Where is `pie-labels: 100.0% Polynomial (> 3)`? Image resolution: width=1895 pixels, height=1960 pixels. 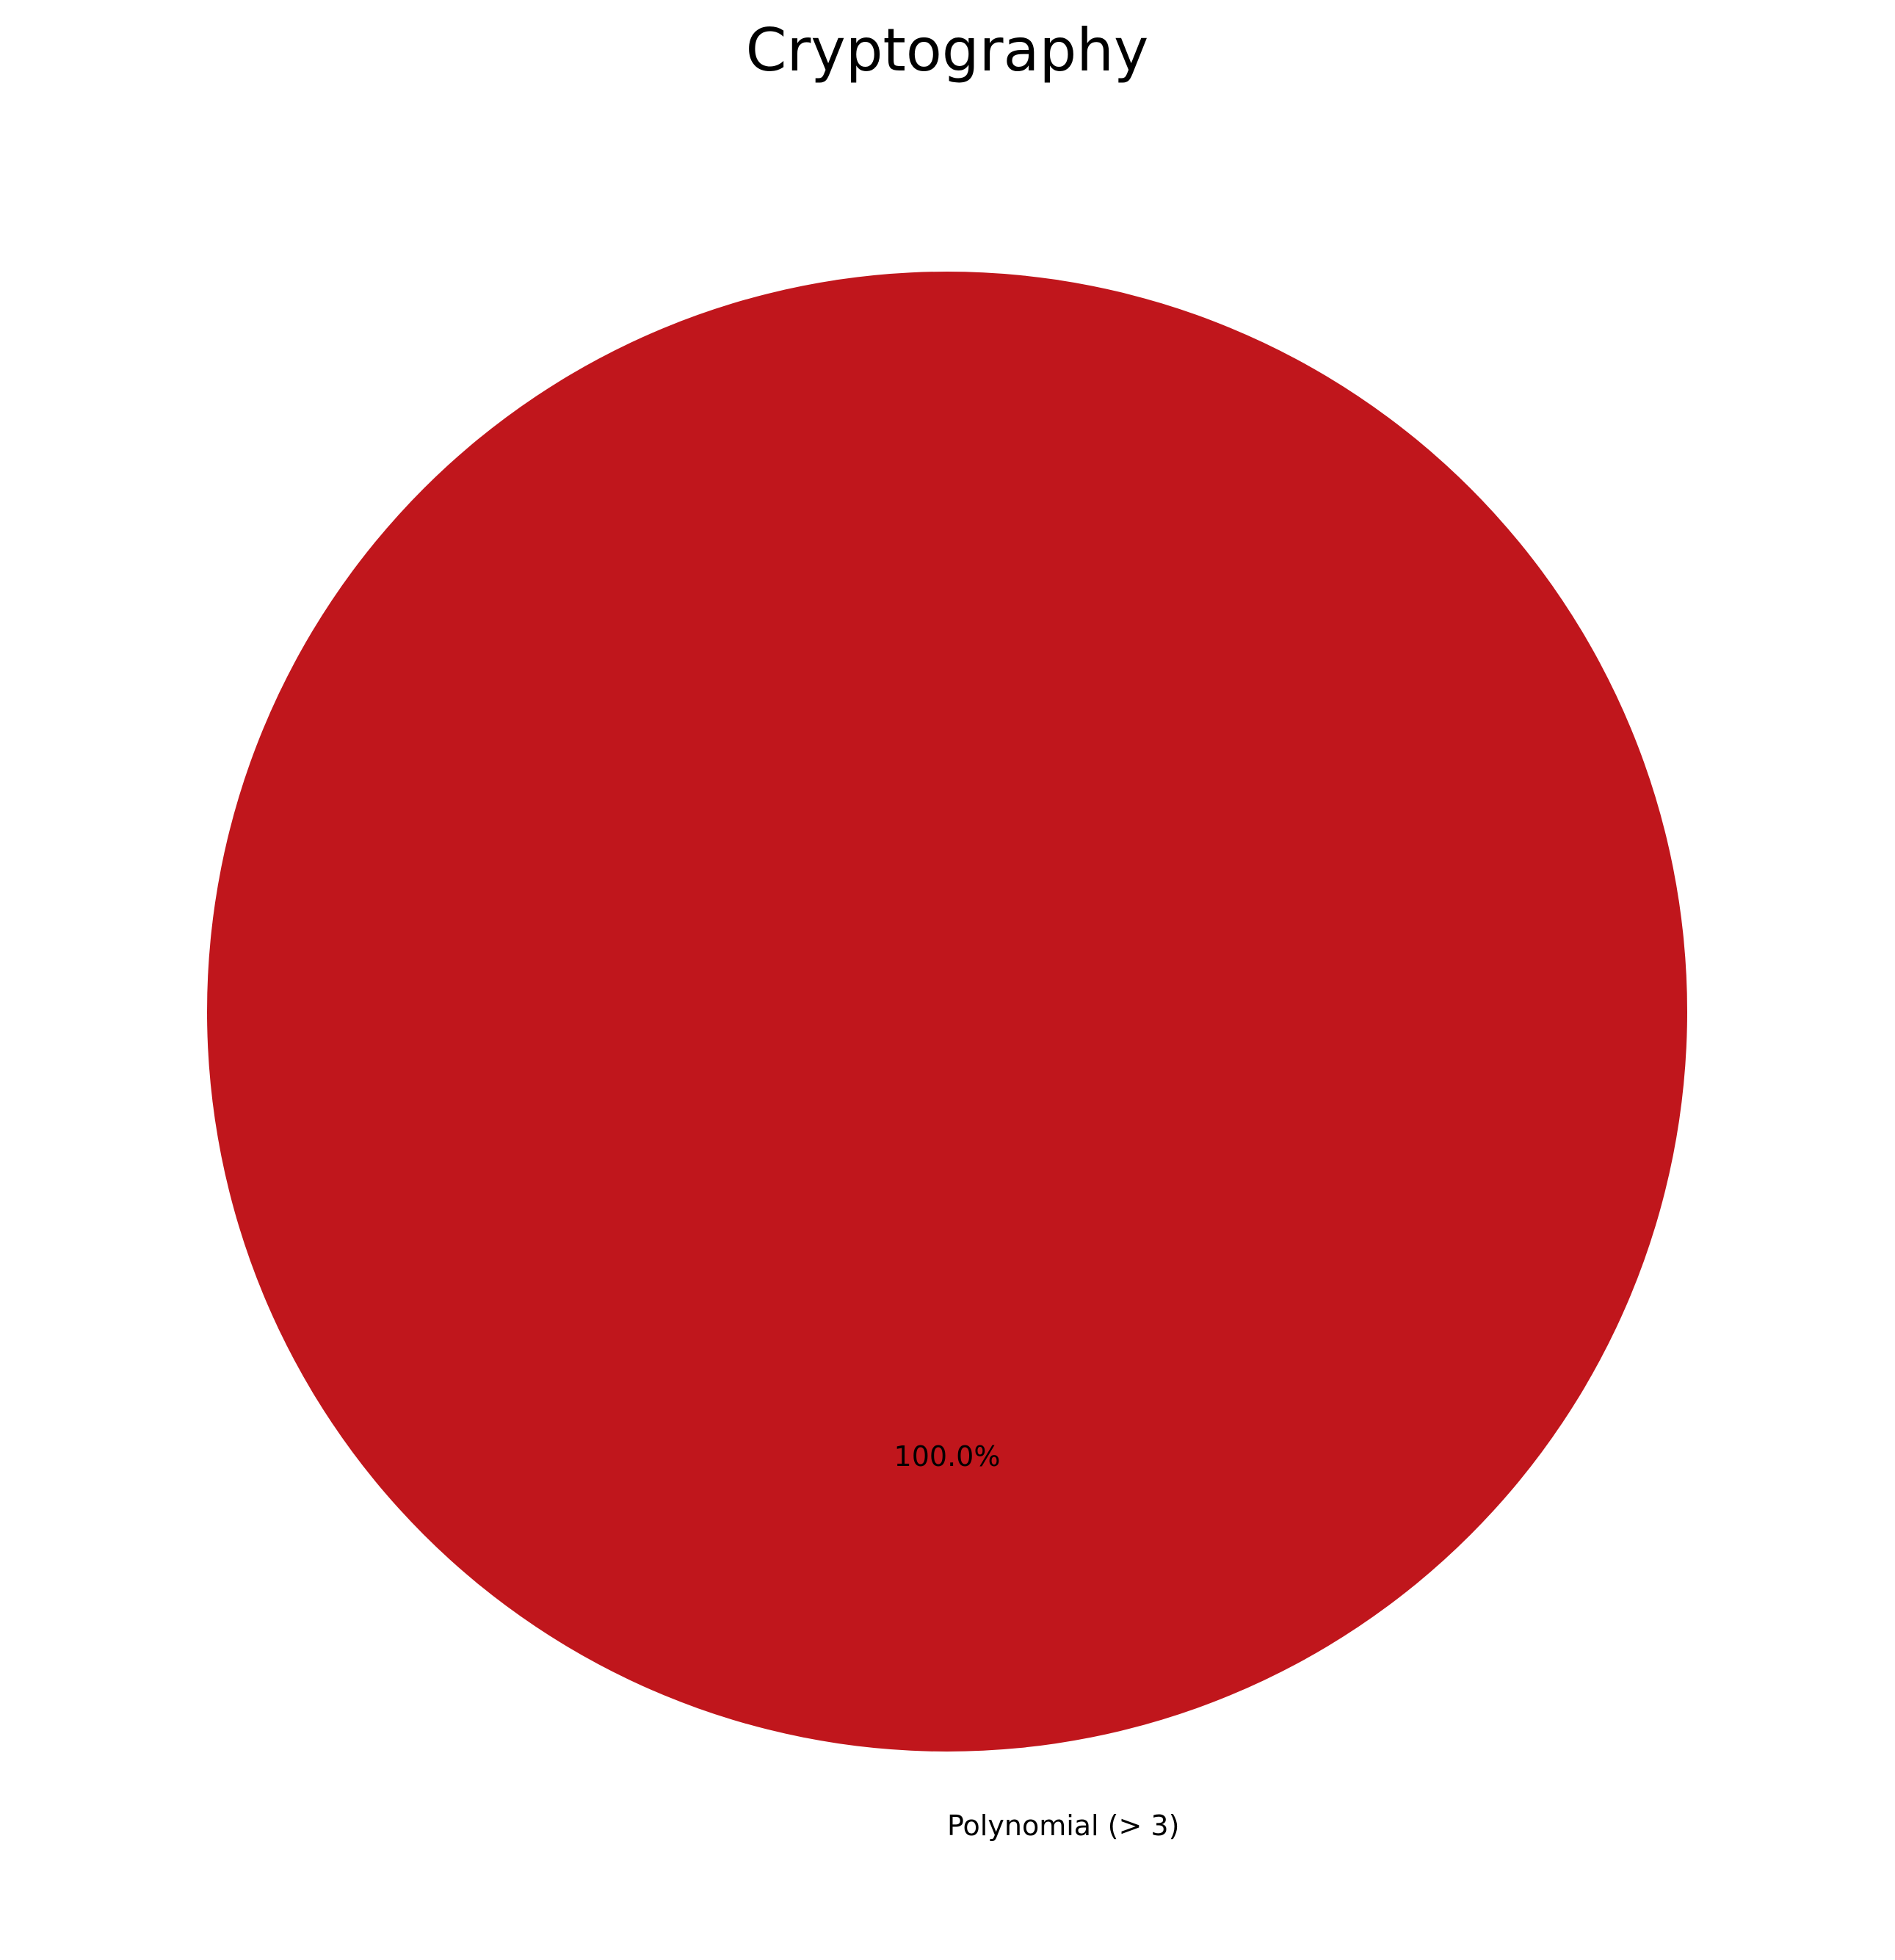
pie-labels: 100.0% Polynomial (> 3) is located at coordinates (1037, 1641).